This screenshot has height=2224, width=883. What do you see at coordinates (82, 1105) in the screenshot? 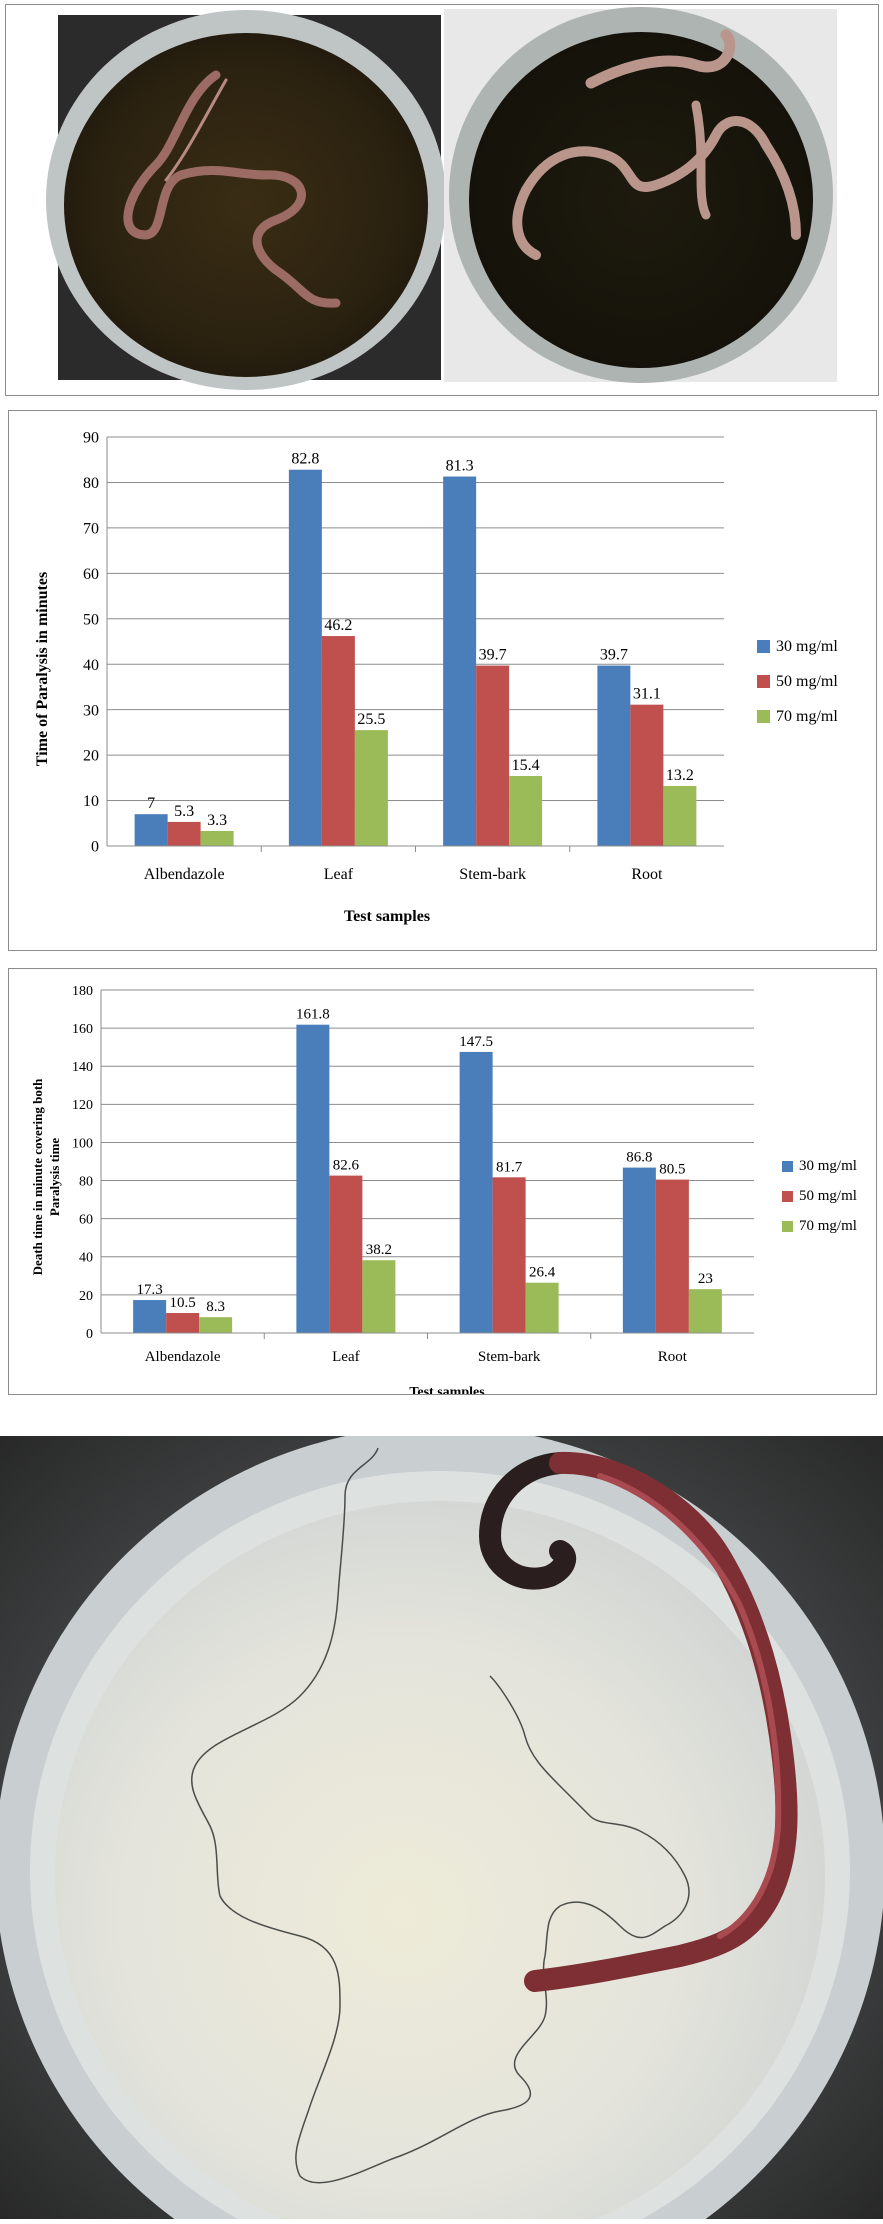
I see `y-tick-label: 120` at bounding box center [82, 1105].